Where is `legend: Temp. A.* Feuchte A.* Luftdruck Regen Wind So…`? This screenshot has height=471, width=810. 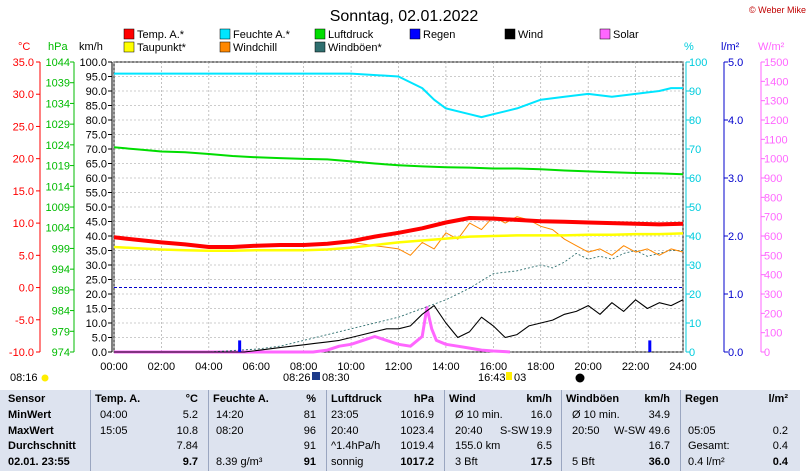
legend: Temp. A.* Feuchte A.* Luftdruck Regen Wind So… is located at coordinates (381, 41).